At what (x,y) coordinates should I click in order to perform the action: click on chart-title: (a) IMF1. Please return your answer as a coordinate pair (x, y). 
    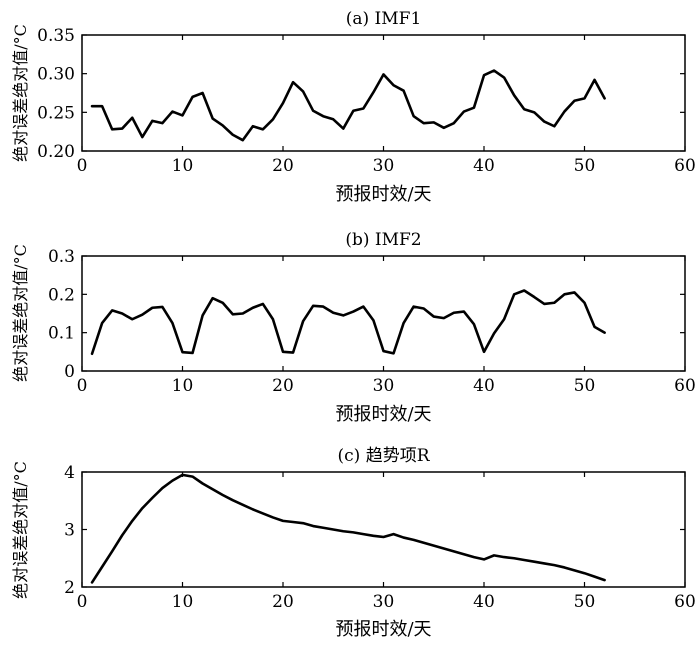
    Looking at the image, I should click on (384, 19).